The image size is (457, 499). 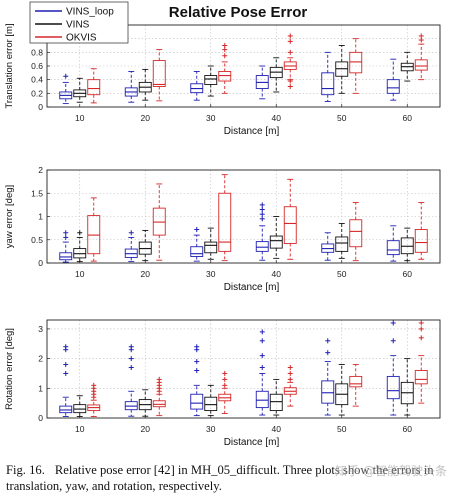 What do you see at coordinates (78, 25) in the screenshot?
I see `legend-label-vins: VINS` at bounding box center [78, 25].